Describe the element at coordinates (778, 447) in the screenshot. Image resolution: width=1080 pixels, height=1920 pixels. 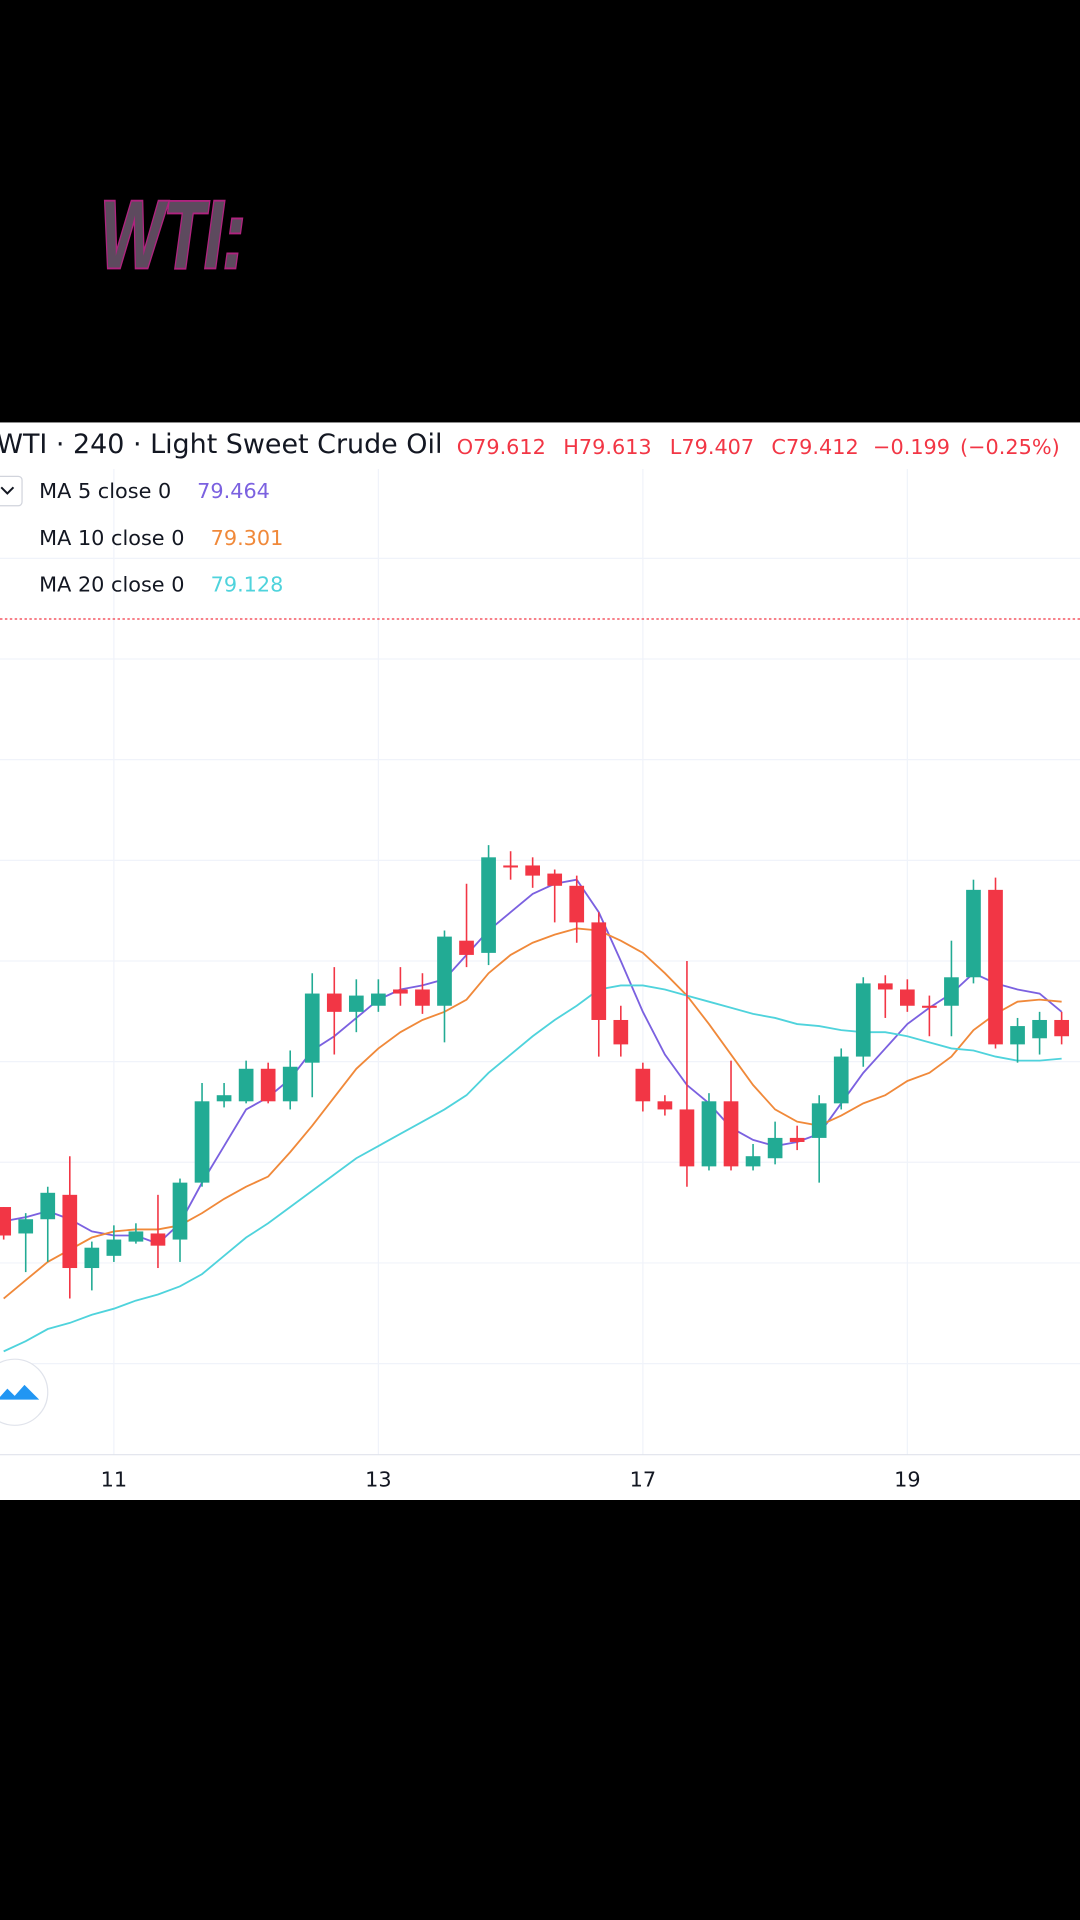
I see `ohlc-label: C` at that location.